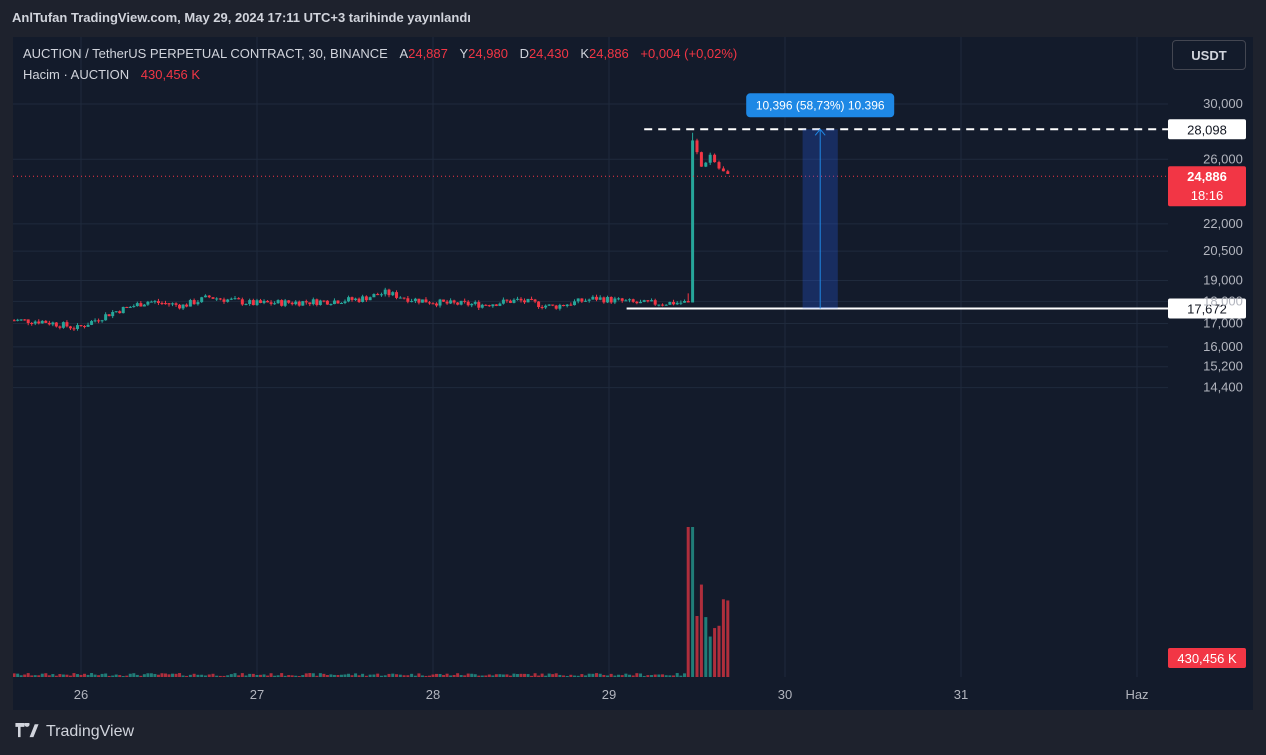 The height and width of the screenshot is (755, 1266). Describe the element at coordinates (428, 53) in the screenshot. I see `open-value: 24,887` at that location.